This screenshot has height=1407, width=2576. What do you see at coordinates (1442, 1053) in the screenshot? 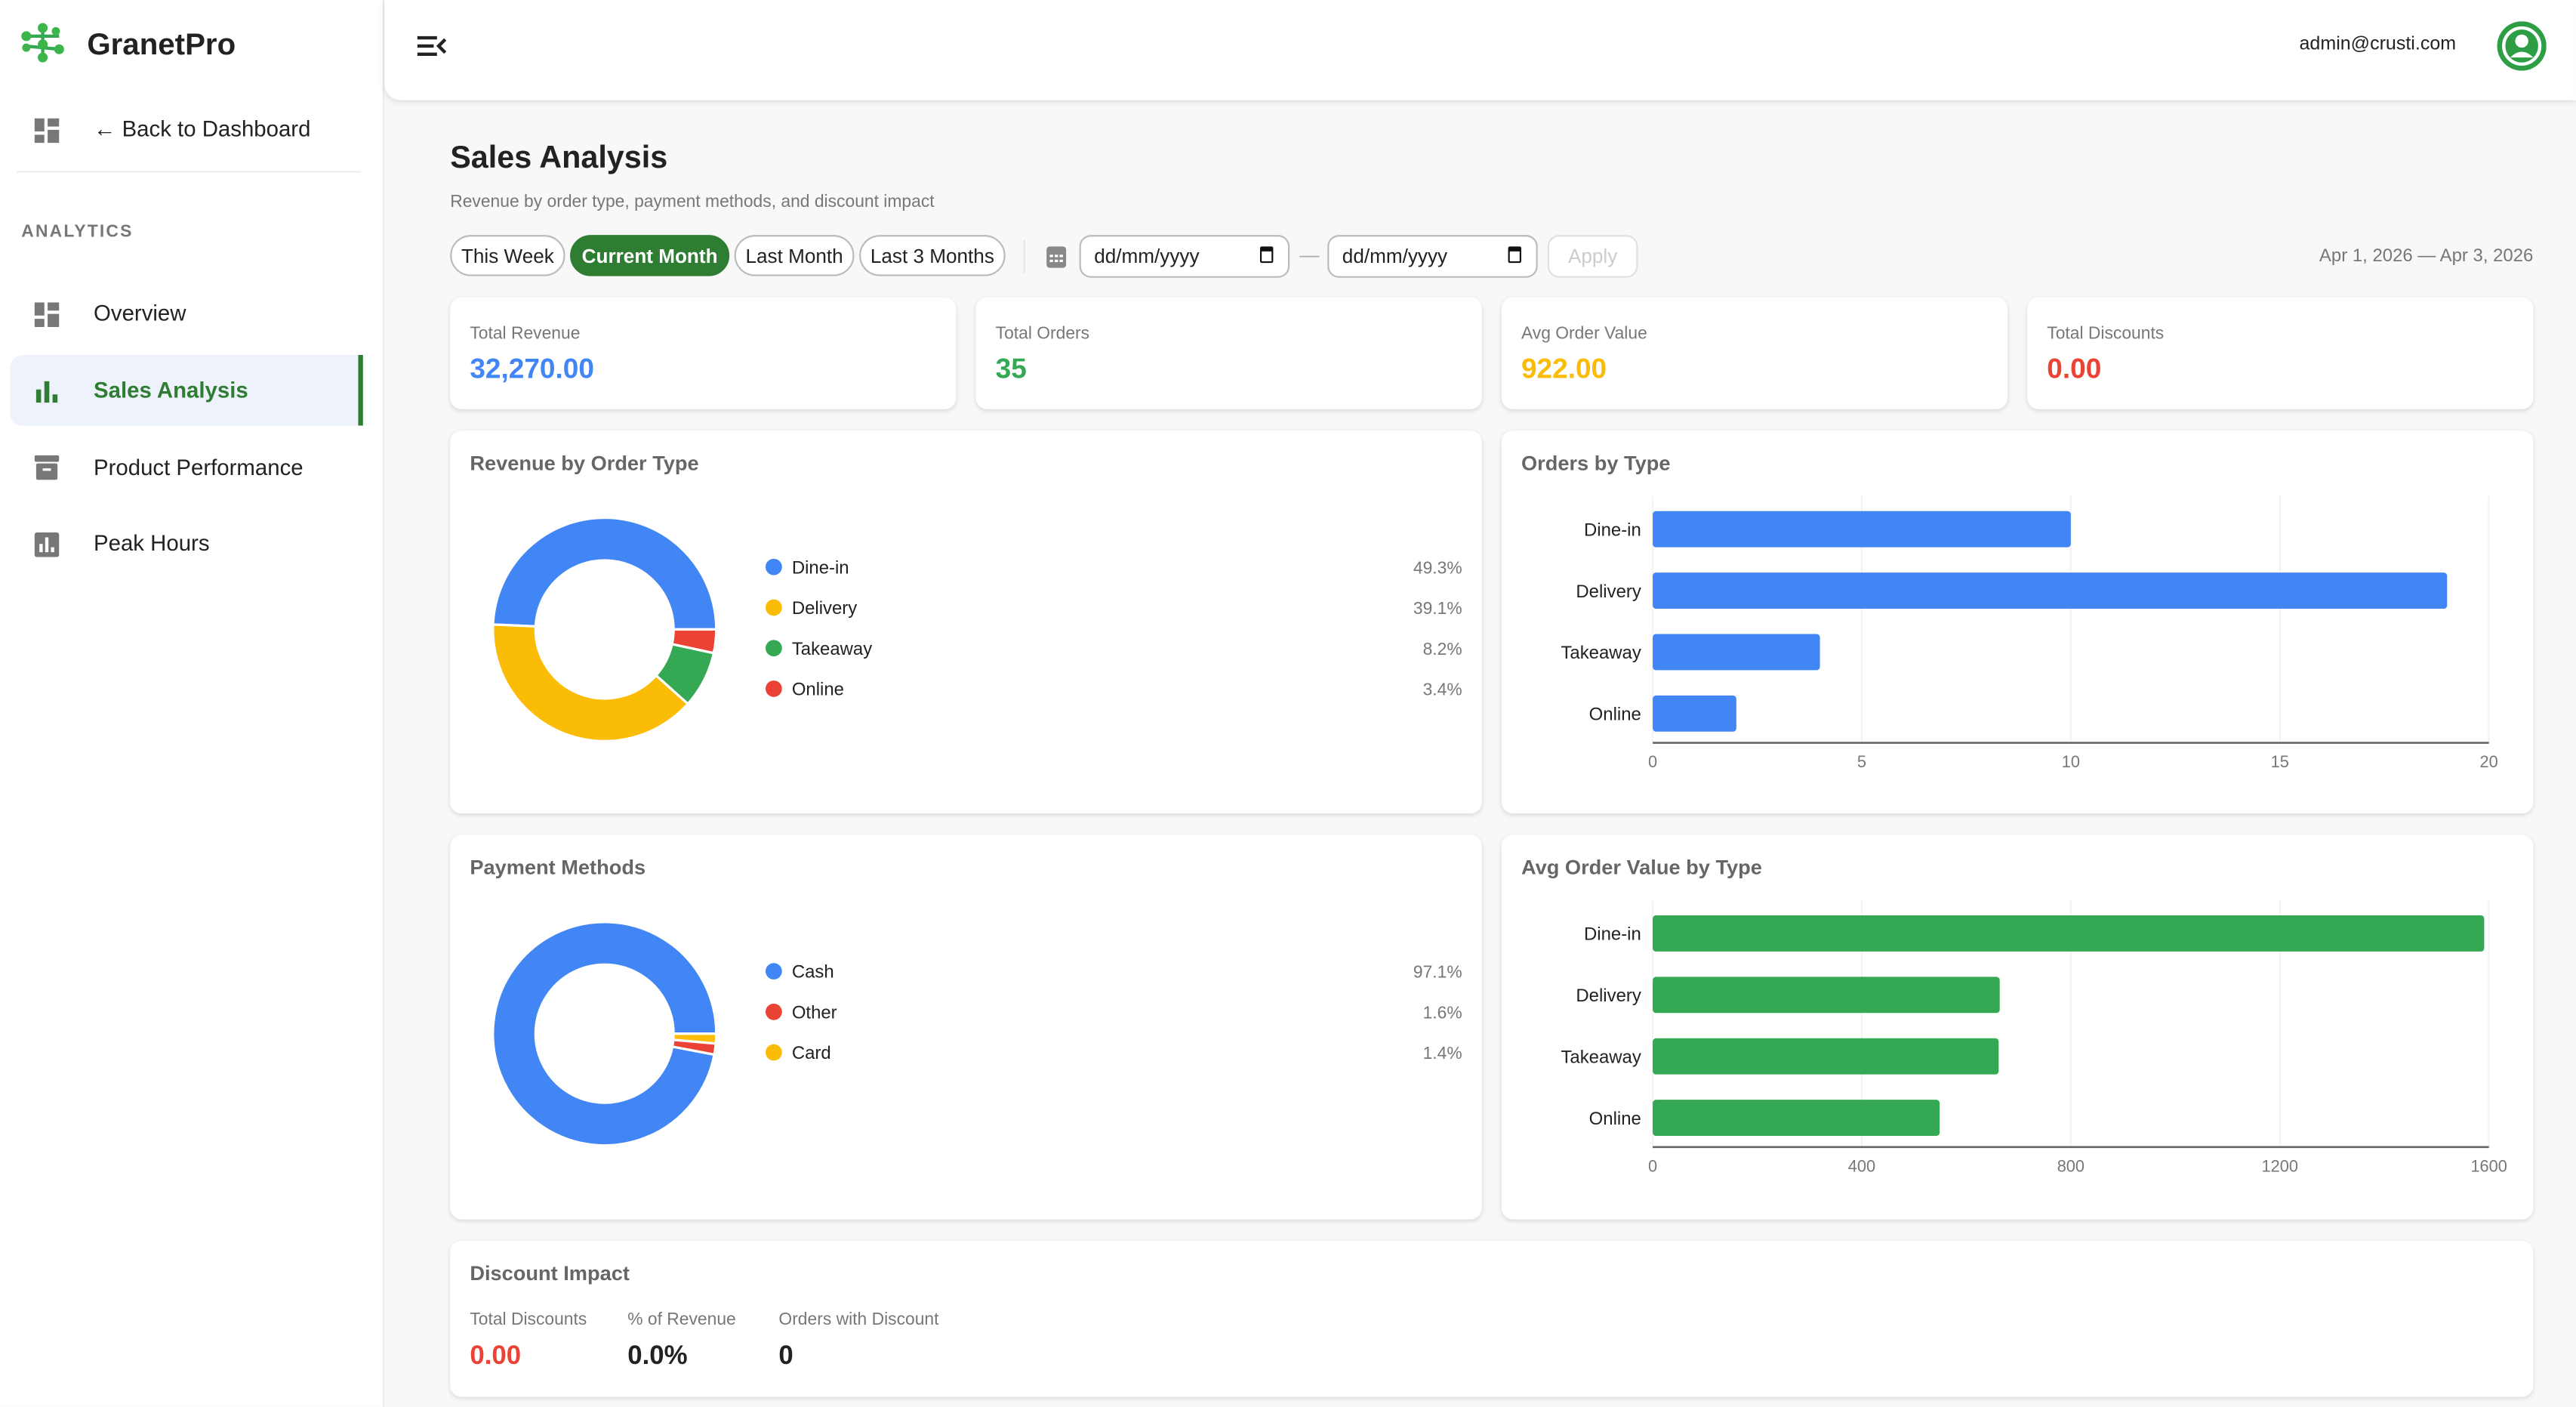
I see `legend-percent: 1.4%` at bounding box center [1442, 1053].